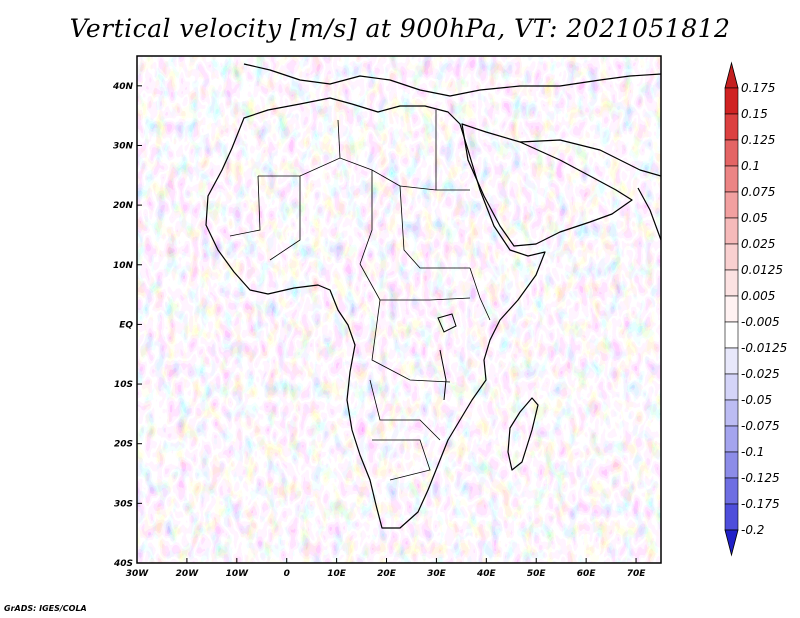 The height and width of the screenshot is (618, 800). I want to click on y-axis: 40N 30N 20N 10N EQ 10S 20S 30S 40S, so click(127, 325).